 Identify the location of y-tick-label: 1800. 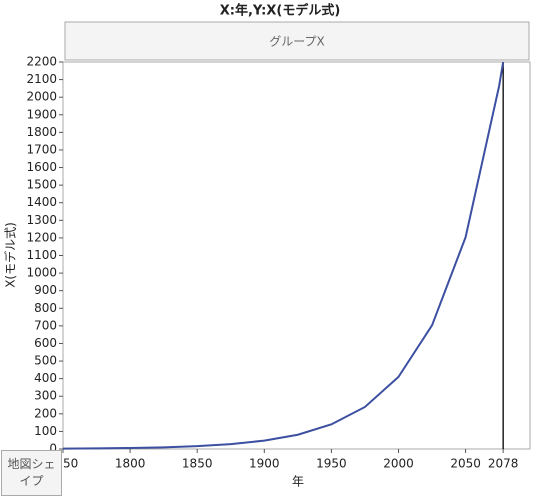
(41, 132).